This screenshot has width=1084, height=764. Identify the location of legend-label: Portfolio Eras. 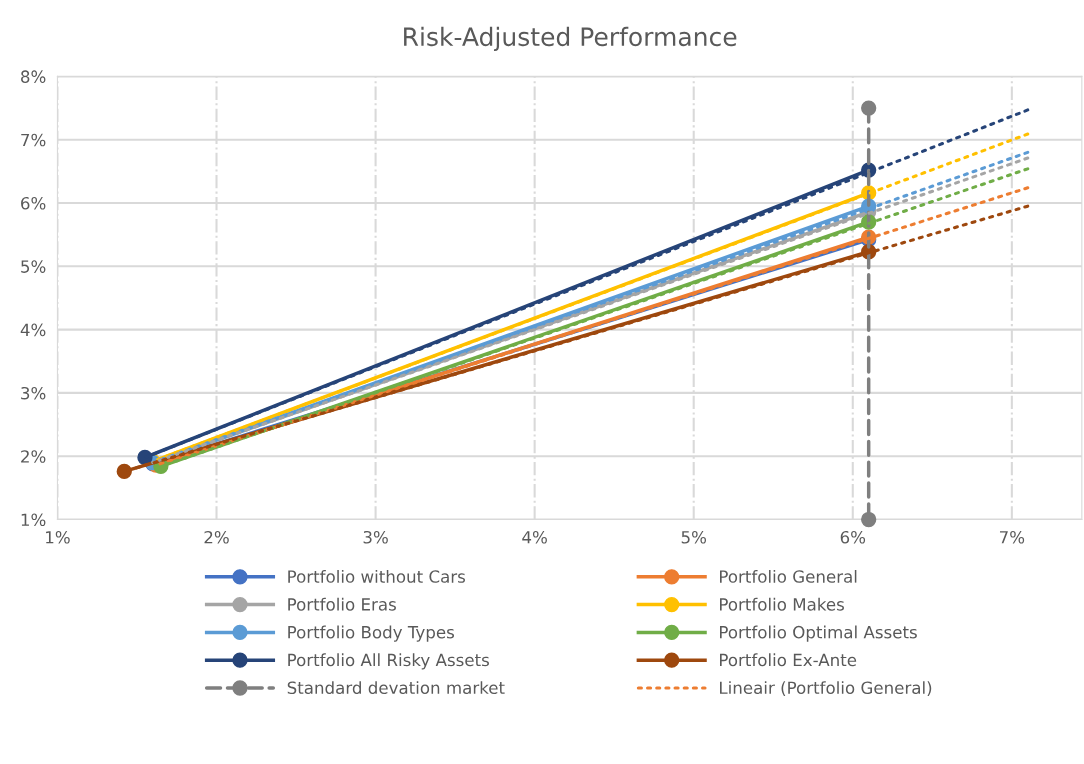
(342, 604).